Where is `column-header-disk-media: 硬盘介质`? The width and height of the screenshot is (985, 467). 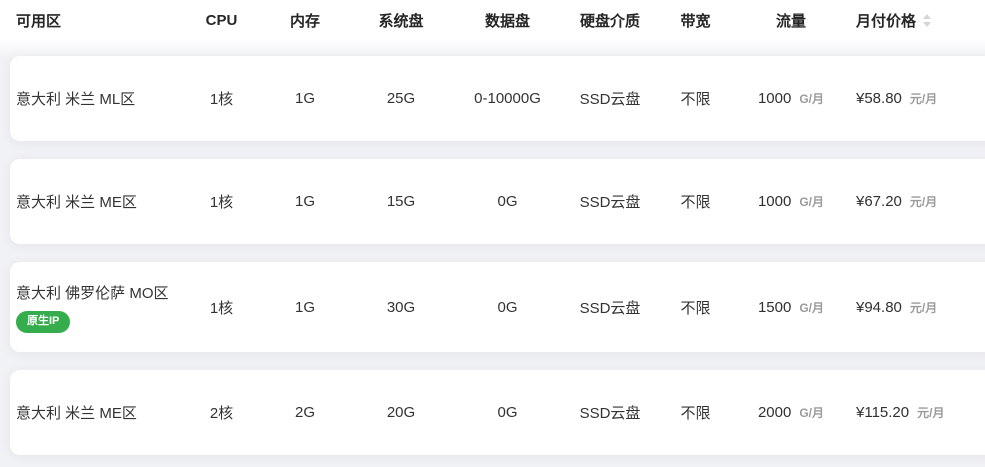
column-header-disk-media: 硬盘介质 is located at coordinates (609, 21).